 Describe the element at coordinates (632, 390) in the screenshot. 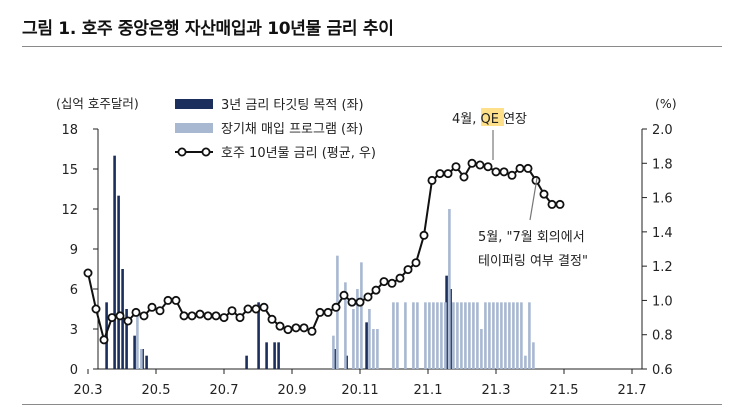

I see `x-tick-label: 21.7` at that location.